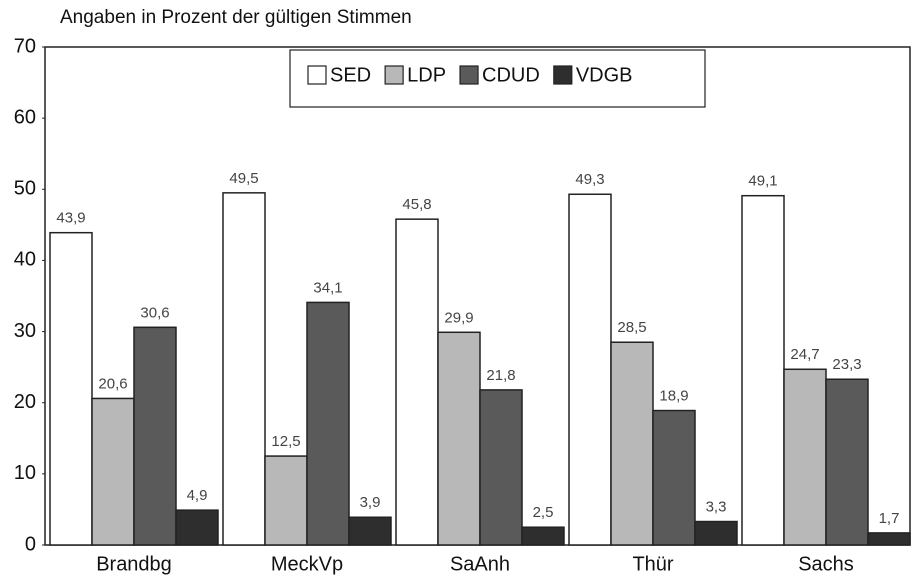 The image size is (911, 579). I want to click on value-label: 23,3, so click(846, 364).